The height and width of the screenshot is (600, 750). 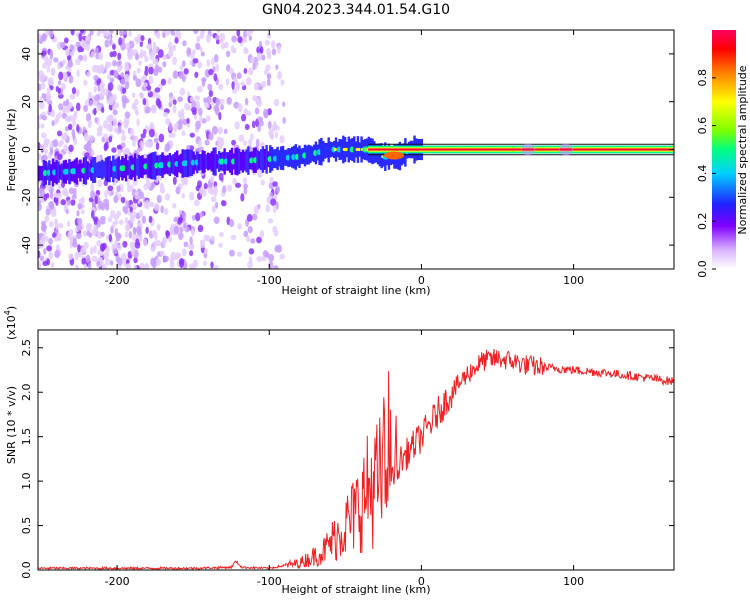 I want to click on y-tick-label: 0, so click(x=26, y=149).